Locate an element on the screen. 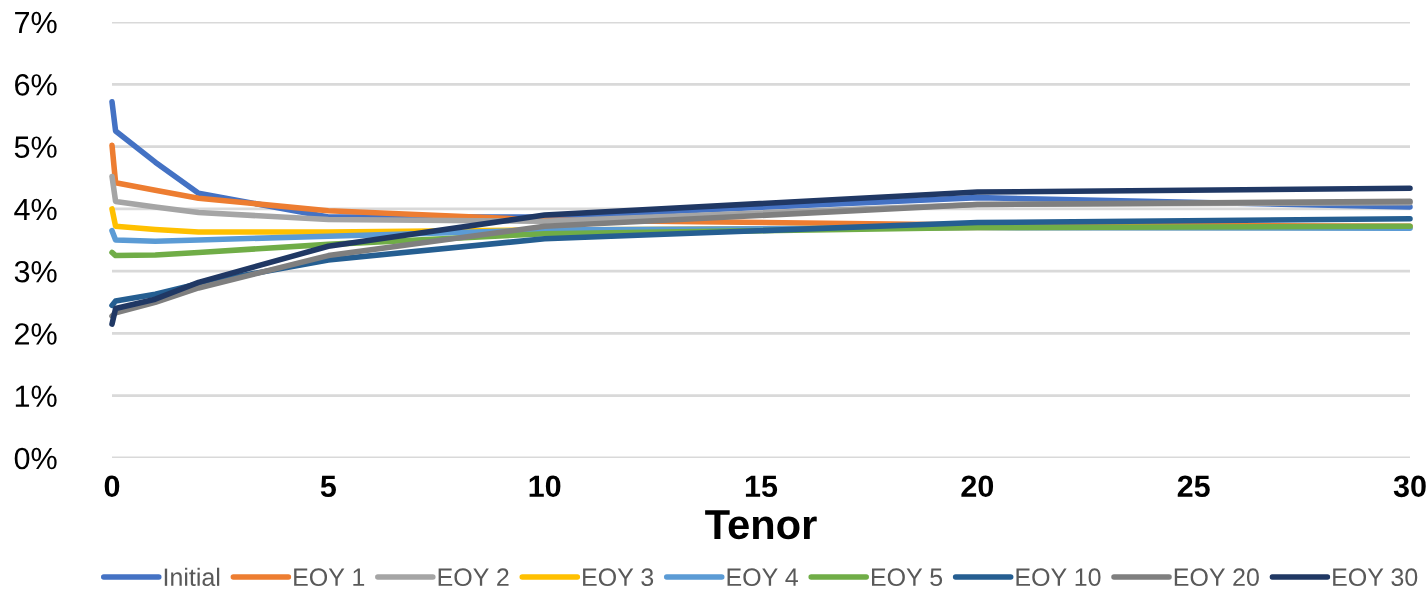 This screenshot has height=603, width=1427. x-tick-label: 25 is located at coordinates (1193, 486).